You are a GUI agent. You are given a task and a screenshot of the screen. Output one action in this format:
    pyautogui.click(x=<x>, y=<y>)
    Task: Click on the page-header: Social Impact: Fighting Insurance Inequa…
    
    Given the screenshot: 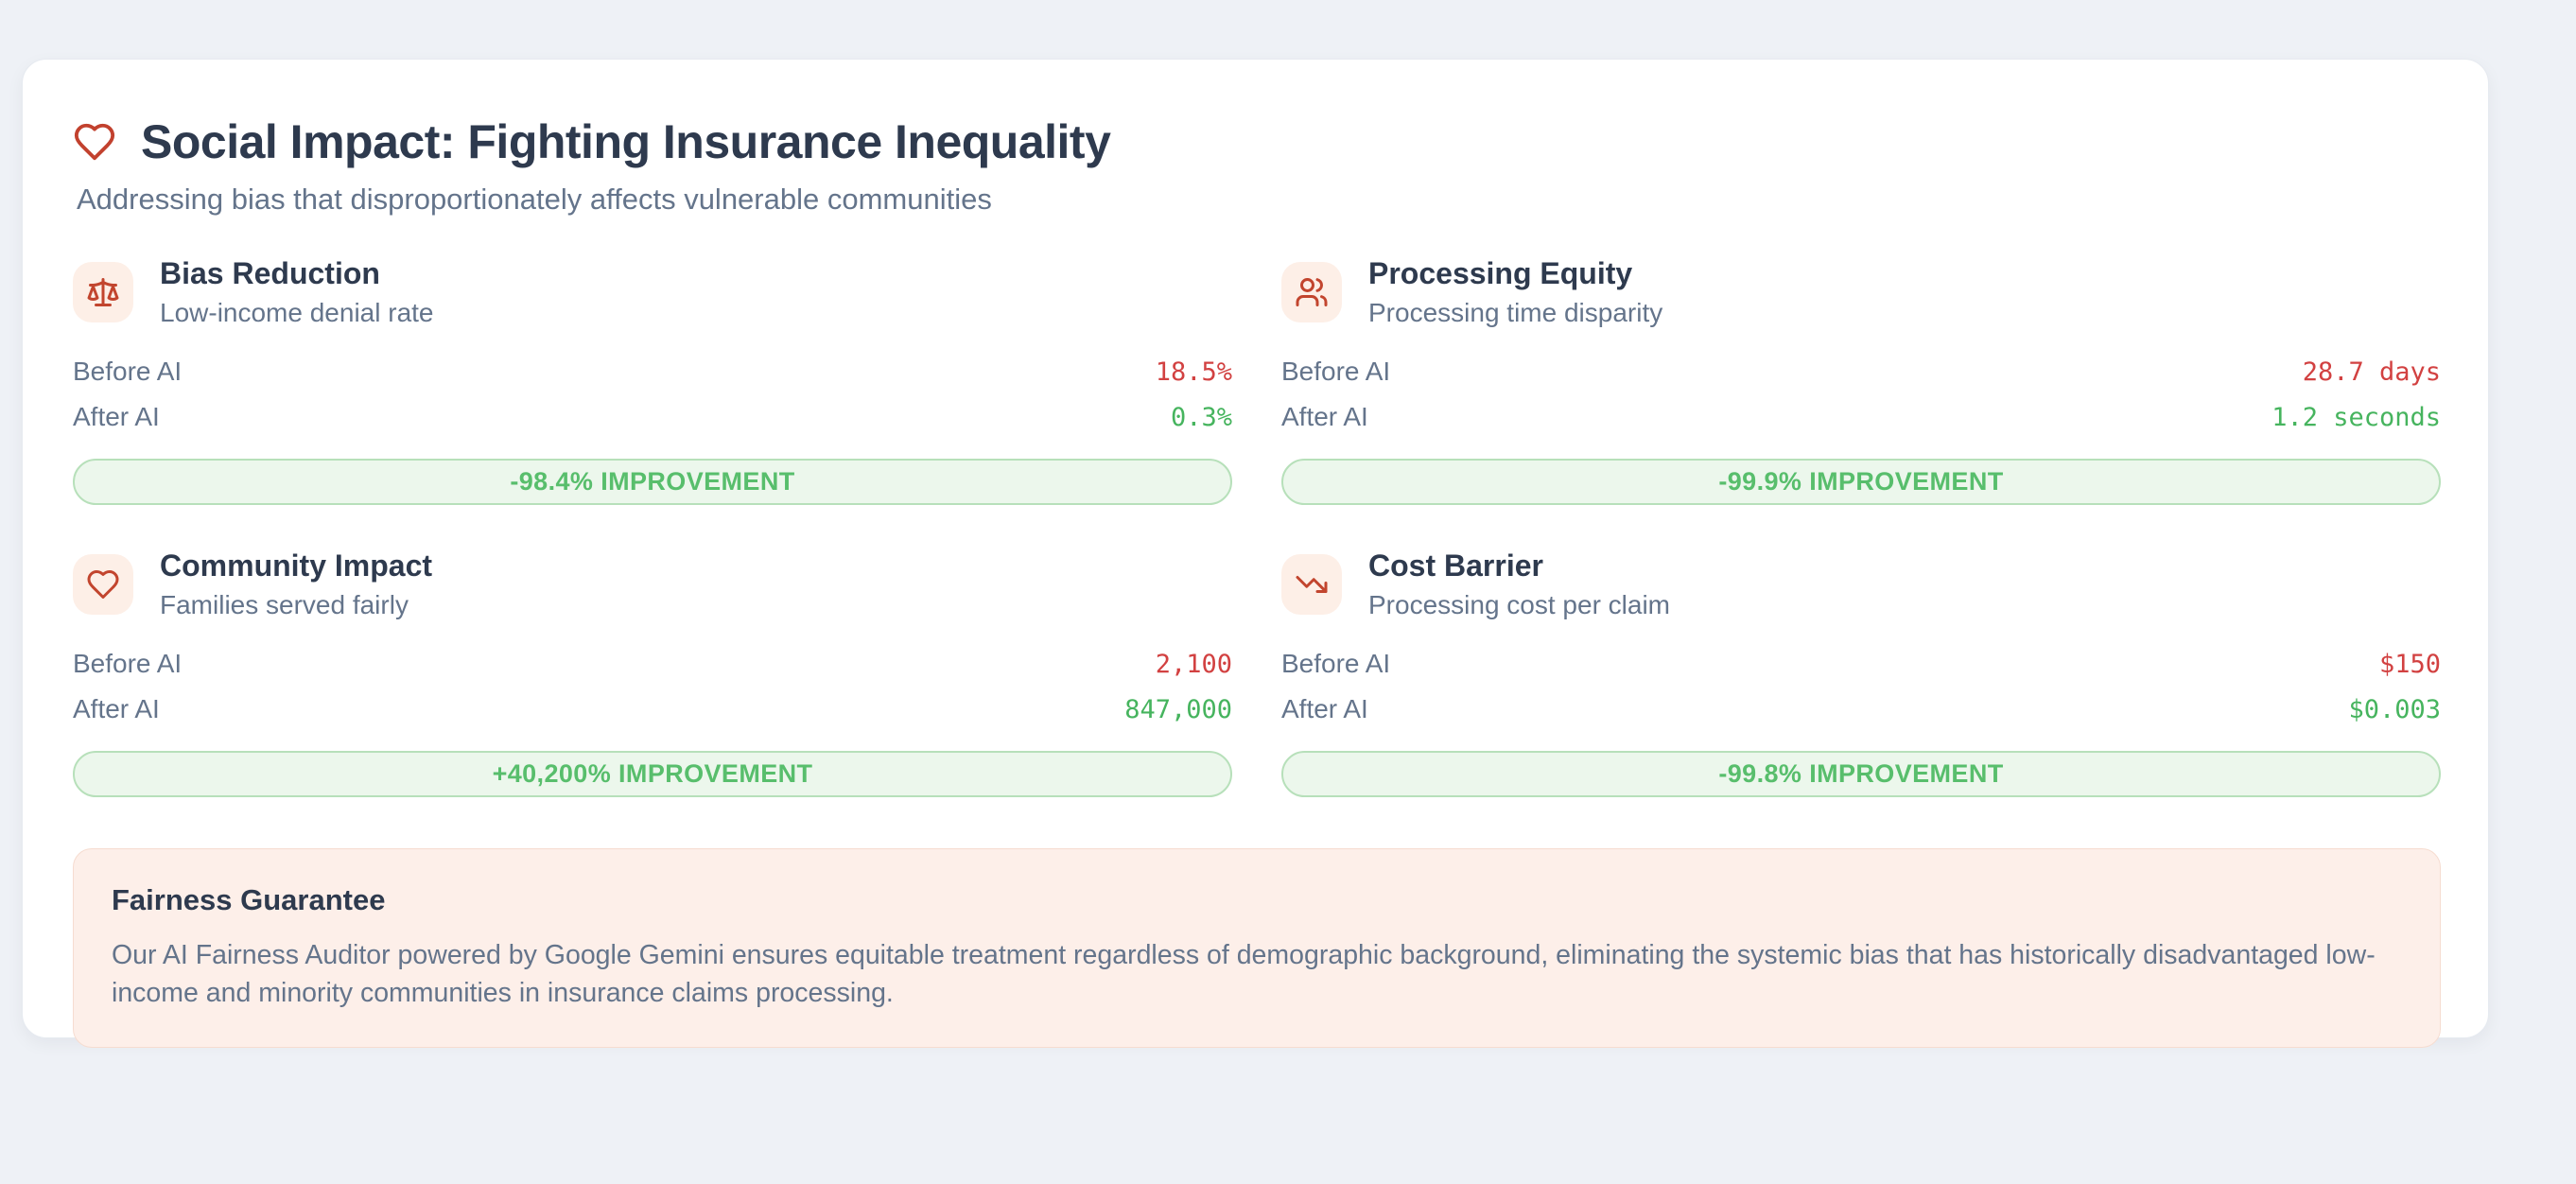 What is the action you would take?
    pyautogui.click(x=1257, y=141)
    